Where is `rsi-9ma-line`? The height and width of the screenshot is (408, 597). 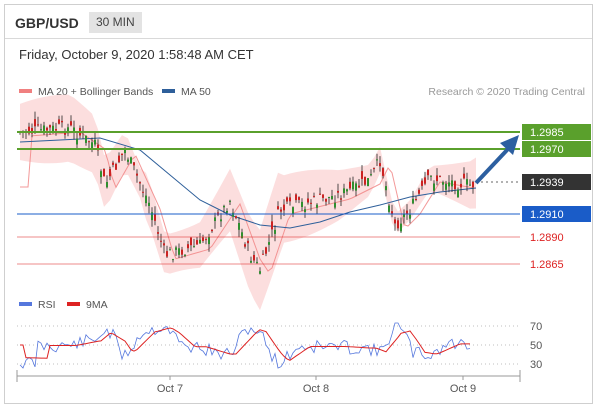
rsi-9ma-line is located at coordinates (245, 344).